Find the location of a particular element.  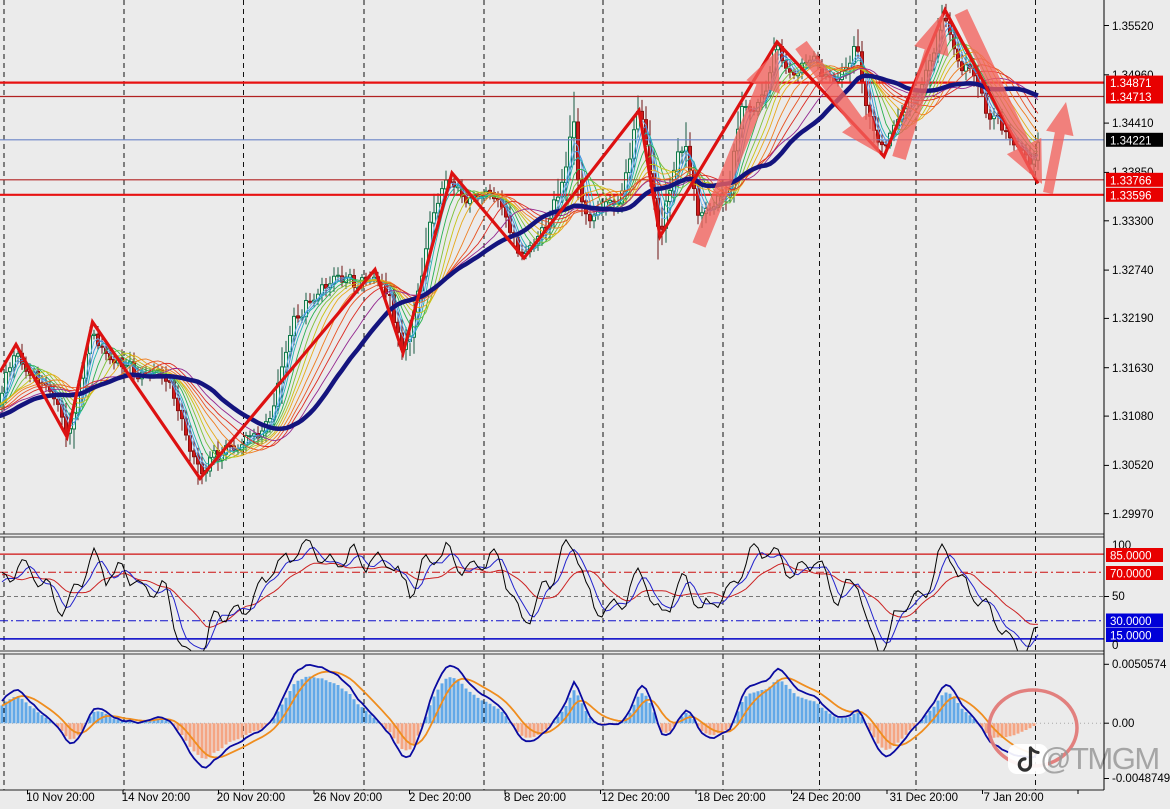

svg-text: 30.0000 is located at coordinates (1131, 622).